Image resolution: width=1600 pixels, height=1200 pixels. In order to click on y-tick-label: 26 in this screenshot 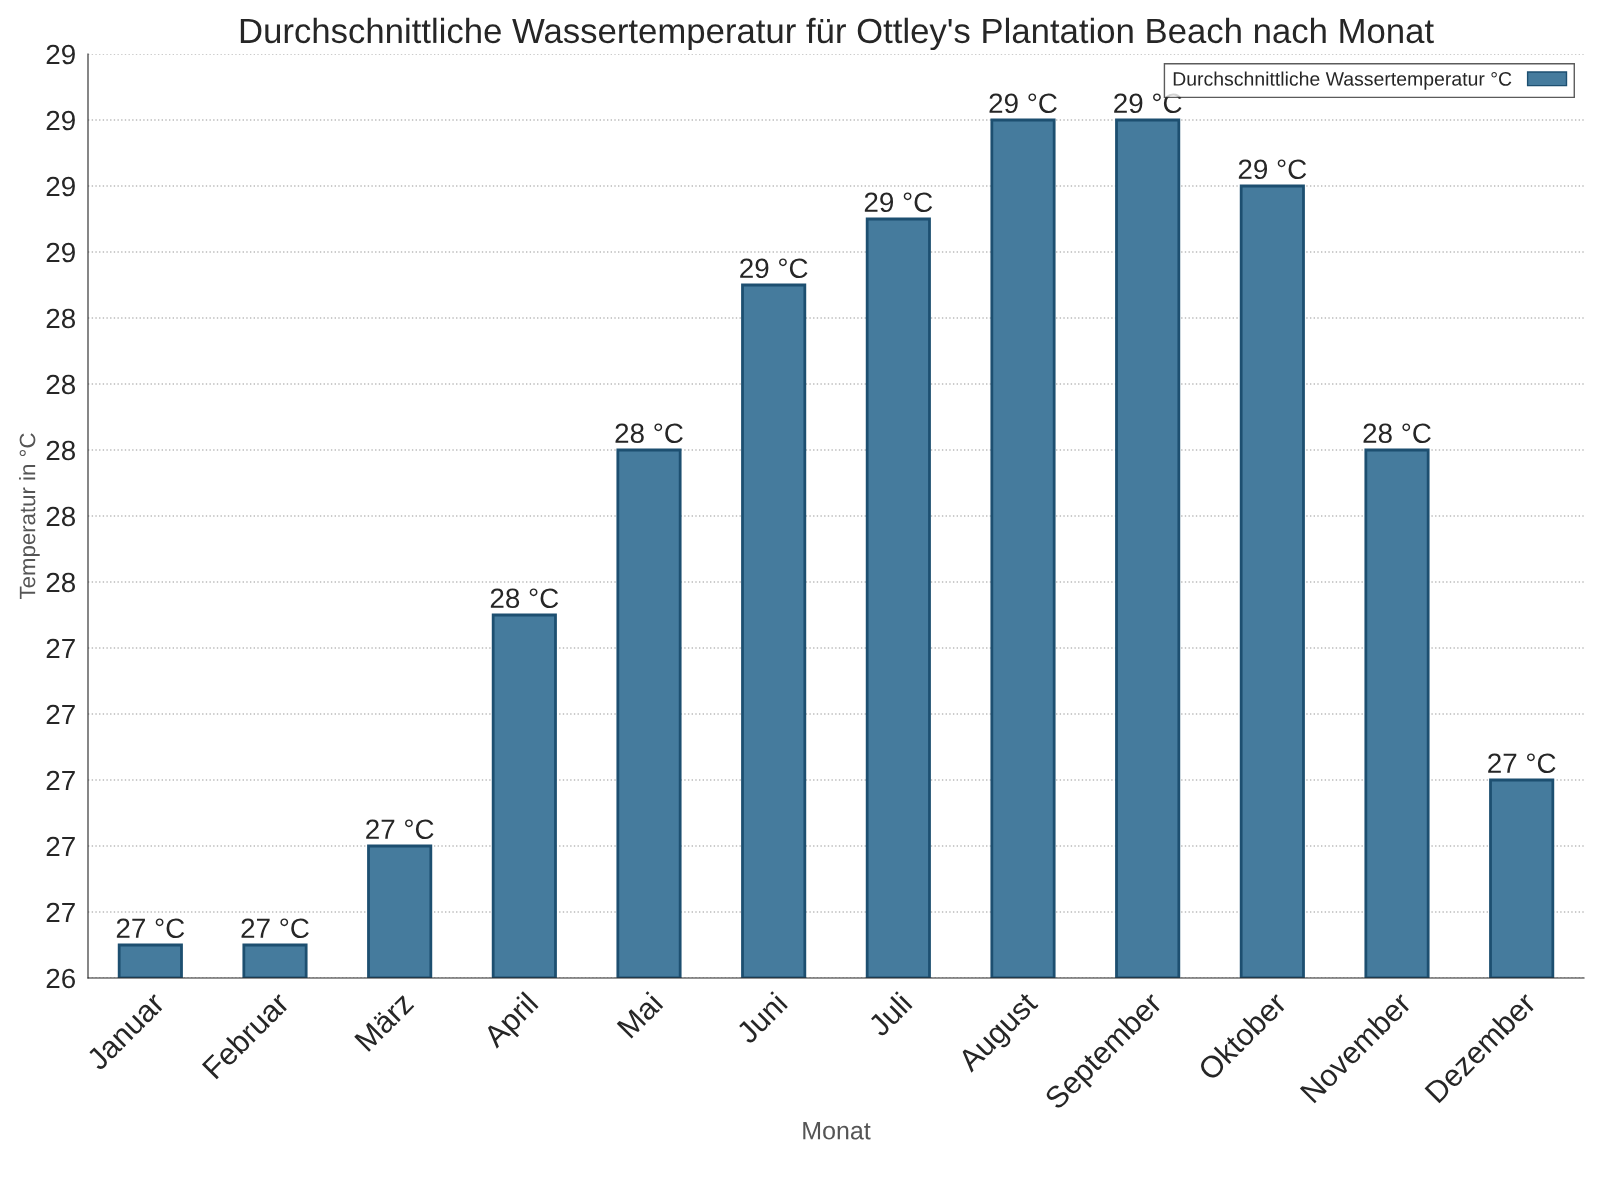, I will do `click(60, 978)`.